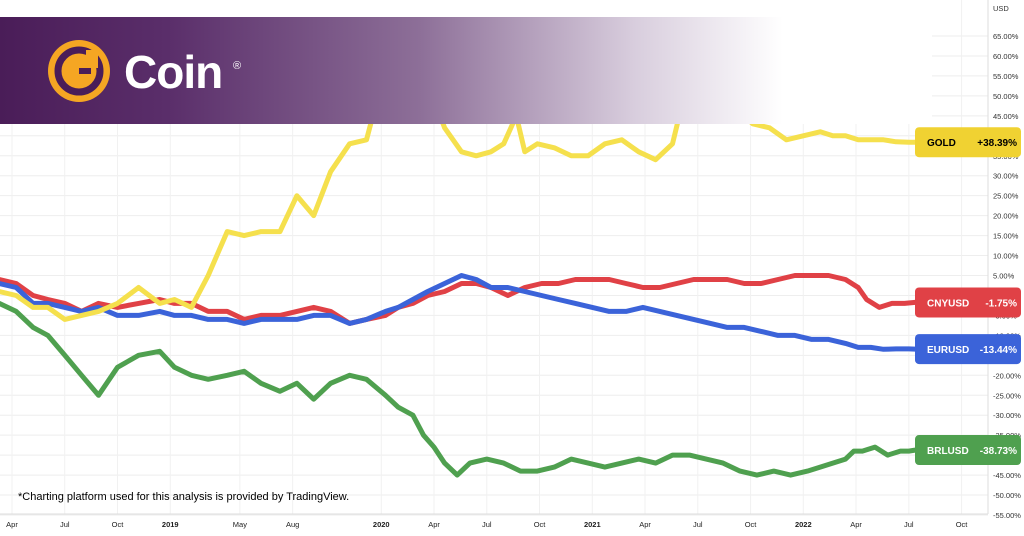  I want to click on series-tag-value: +38.39%, so click(997, 143).